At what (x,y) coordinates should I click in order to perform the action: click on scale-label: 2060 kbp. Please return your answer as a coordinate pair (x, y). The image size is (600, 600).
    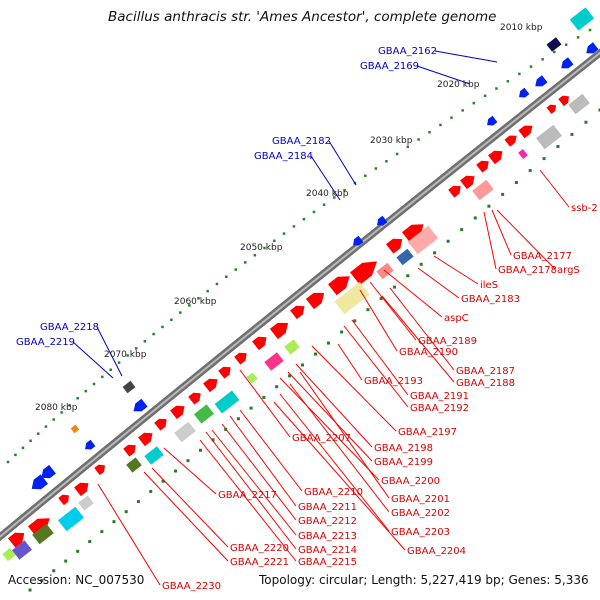
    Looking at the image, I should click on (195, 302).